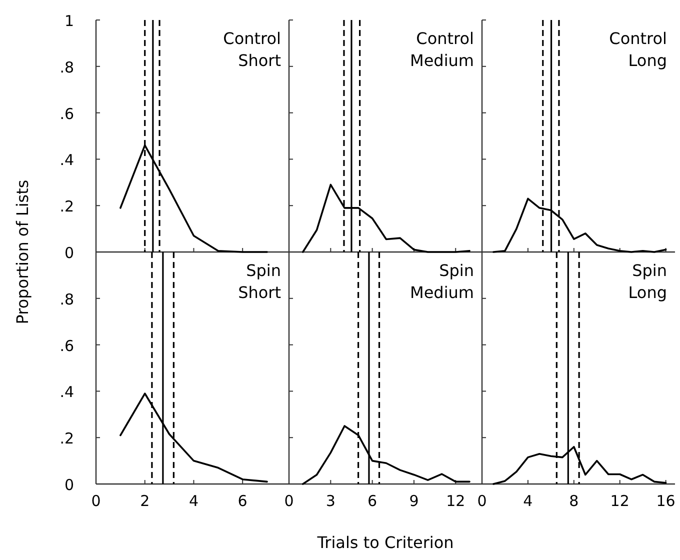 This screenshot has width=680, height=560. I want to click on y-axis-title: Proportion of Lists, so click(22, 252).